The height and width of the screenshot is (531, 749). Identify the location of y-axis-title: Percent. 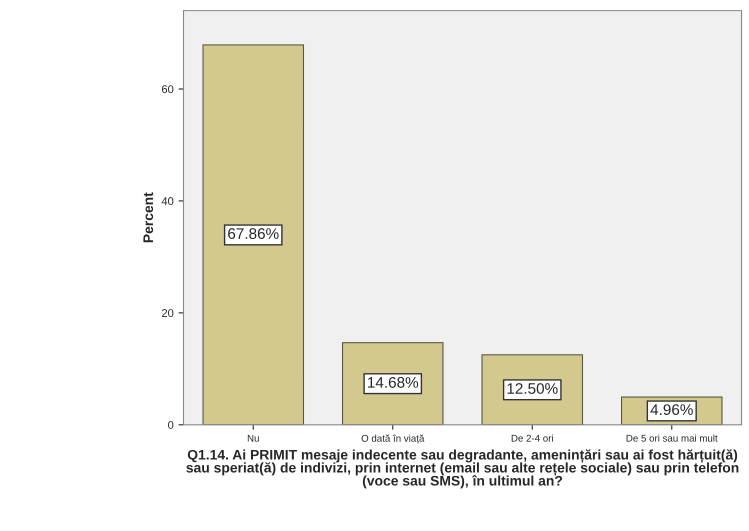
(148, 217).